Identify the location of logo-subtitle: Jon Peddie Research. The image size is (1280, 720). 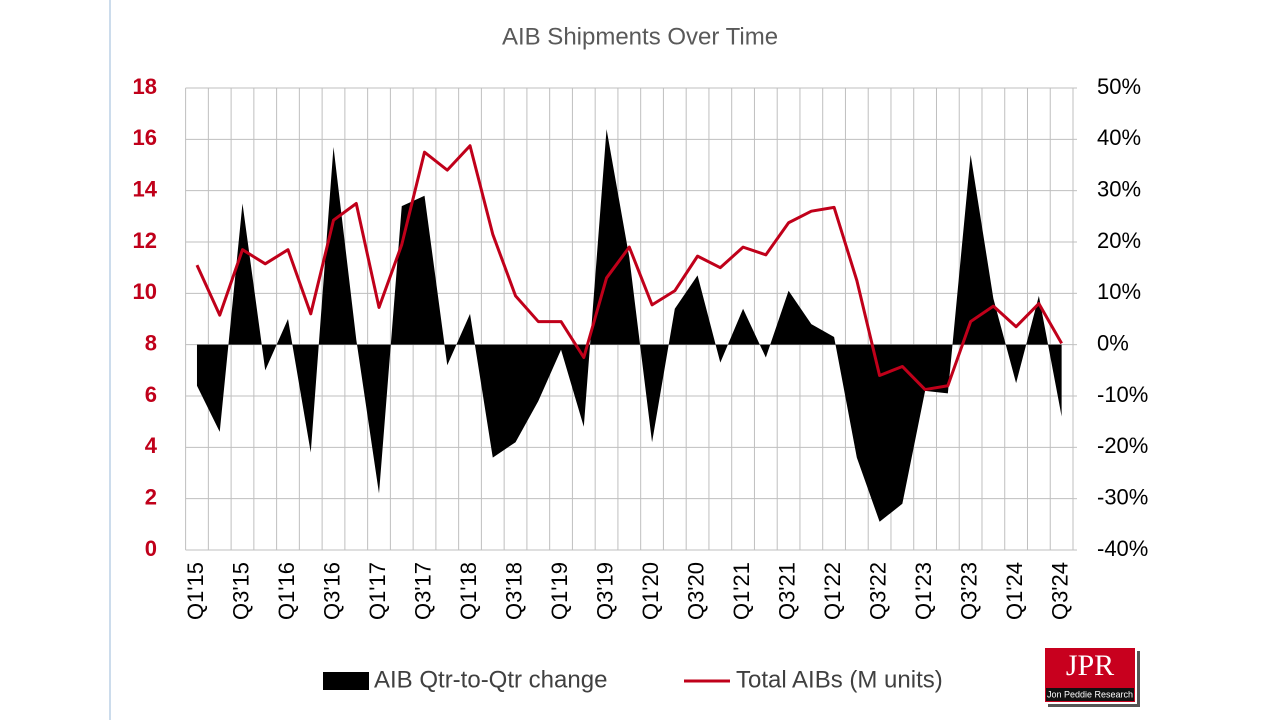
(1090, 694).